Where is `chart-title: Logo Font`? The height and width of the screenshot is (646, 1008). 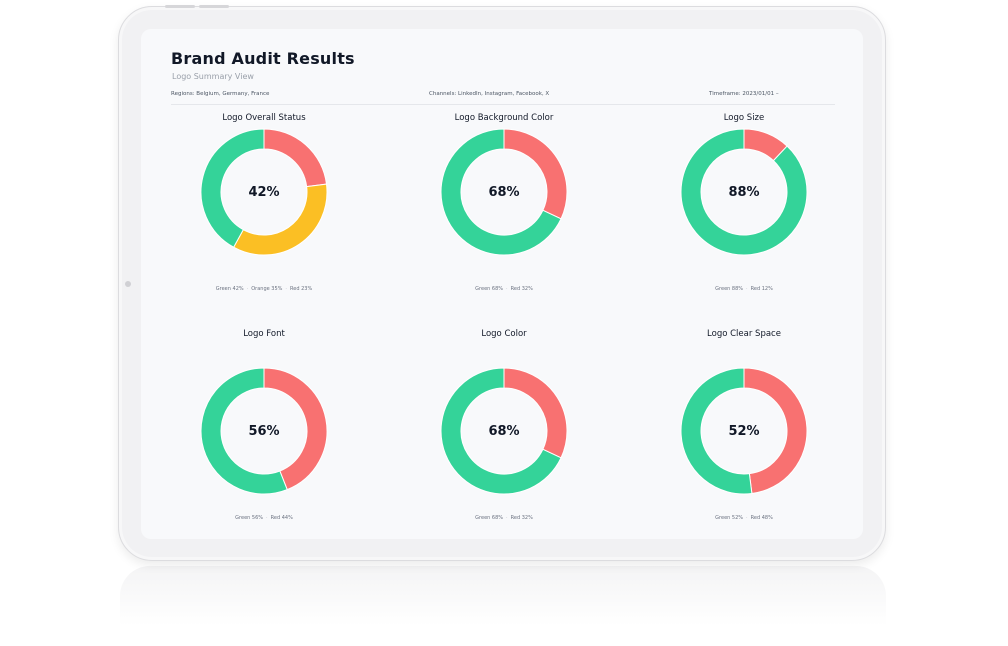 chart-title: Logo Font is located at coordinates (264, 334).